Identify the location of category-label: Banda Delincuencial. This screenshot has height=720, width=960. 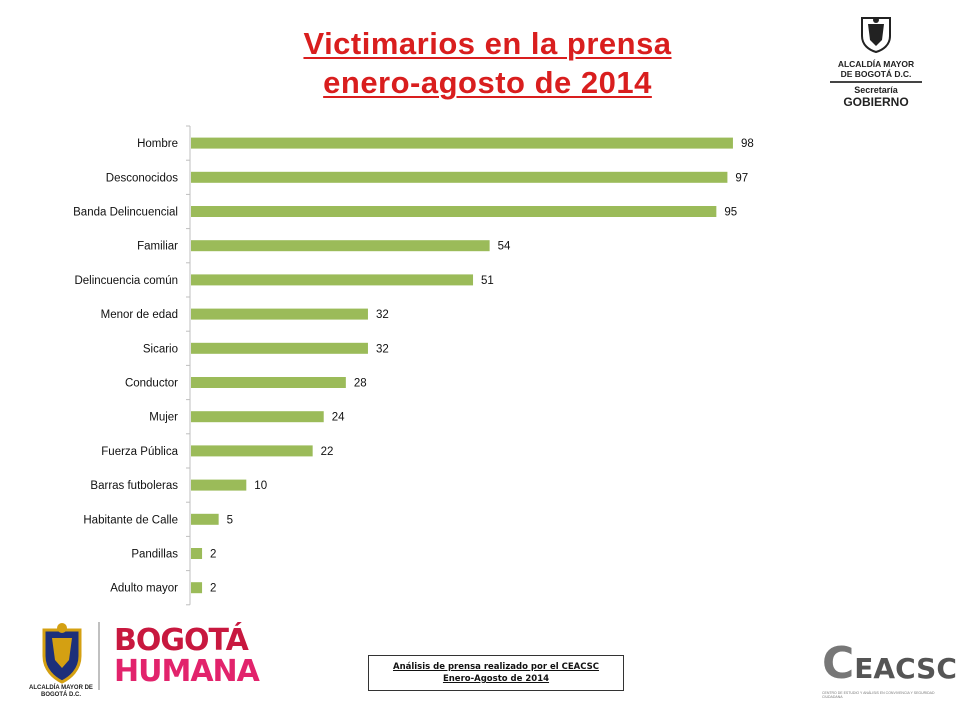
(125, 213).